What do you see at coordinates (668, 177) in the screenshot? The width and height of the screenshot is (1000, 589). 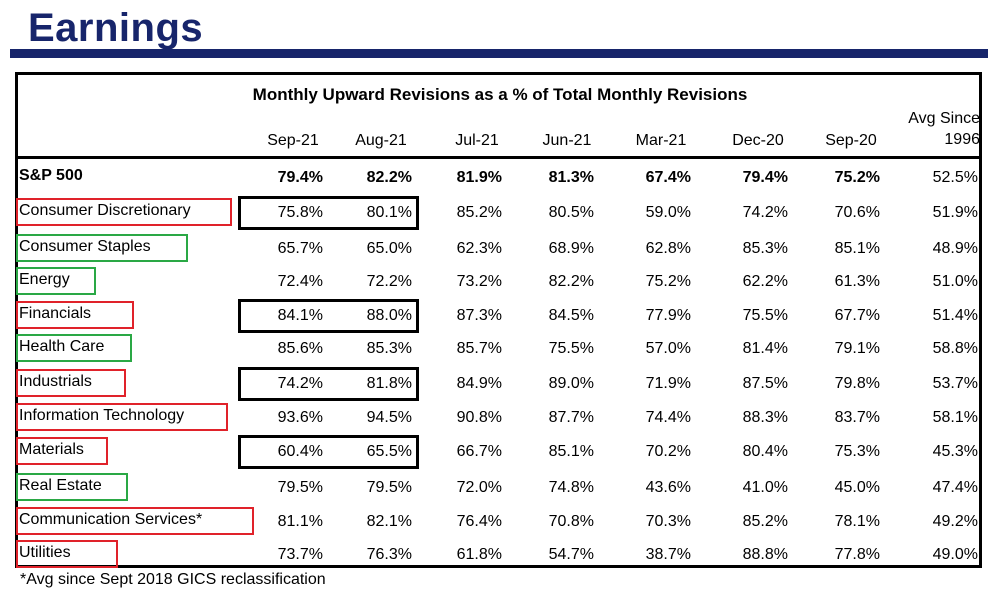 I see `table-cell: 67.4%` at bounding box center [668, 177].